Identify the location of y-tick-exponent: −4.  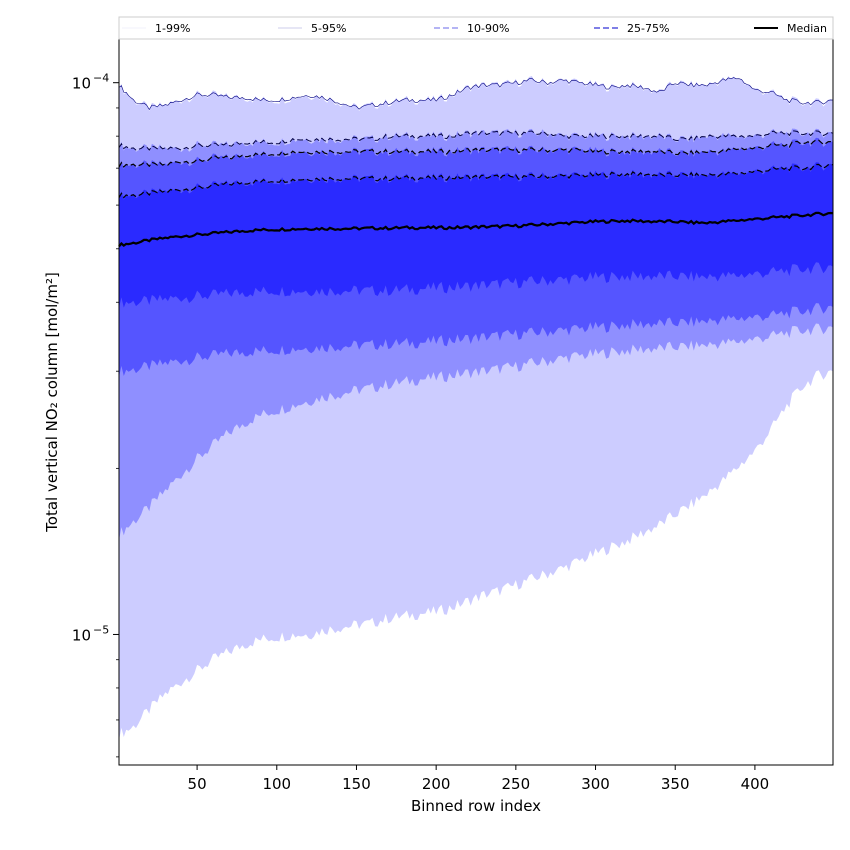
(101, 78).